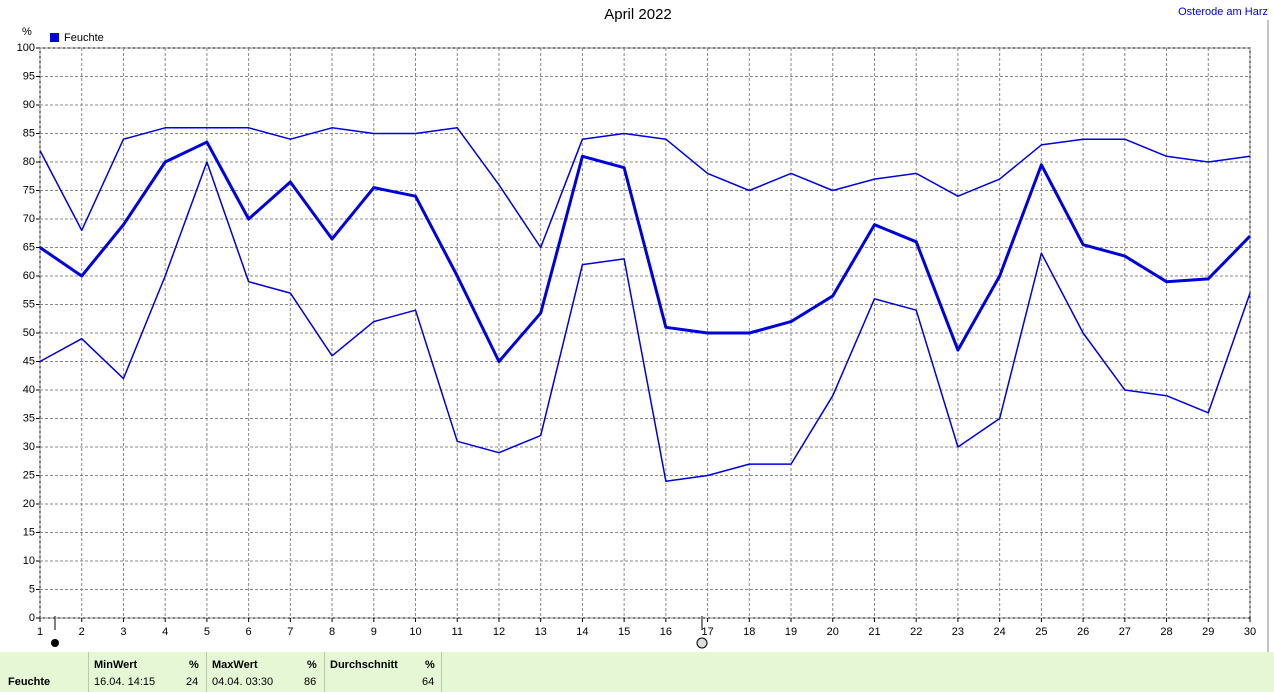 The height and width of the screenshot is (692, 1274). I want to click on value: 64, so click(428, 682).